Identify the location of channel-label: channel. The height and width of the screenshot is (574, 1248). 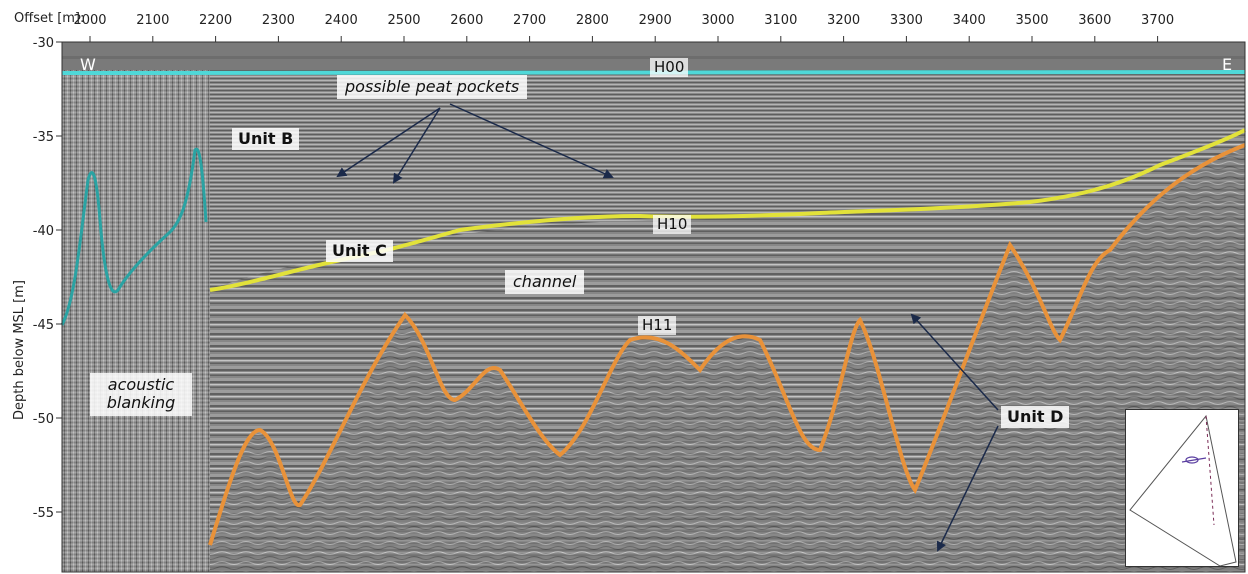
(545, 282).